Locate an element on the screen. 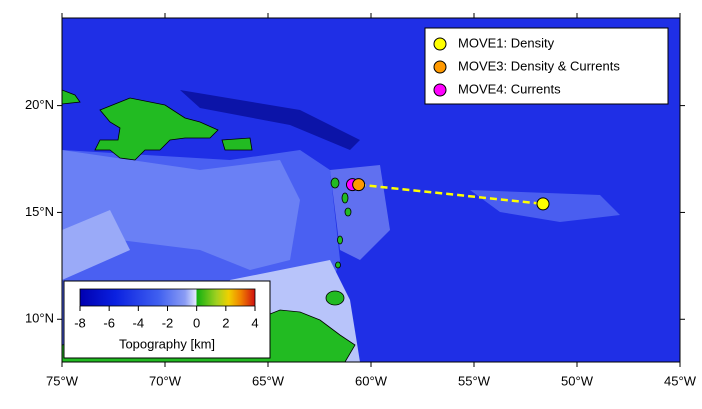 The width and height of the screenshot is (702, 409). colorbar: Topography [km] -8 -6 -4 -2 0 2 4 is located at coordinates (167, 319).